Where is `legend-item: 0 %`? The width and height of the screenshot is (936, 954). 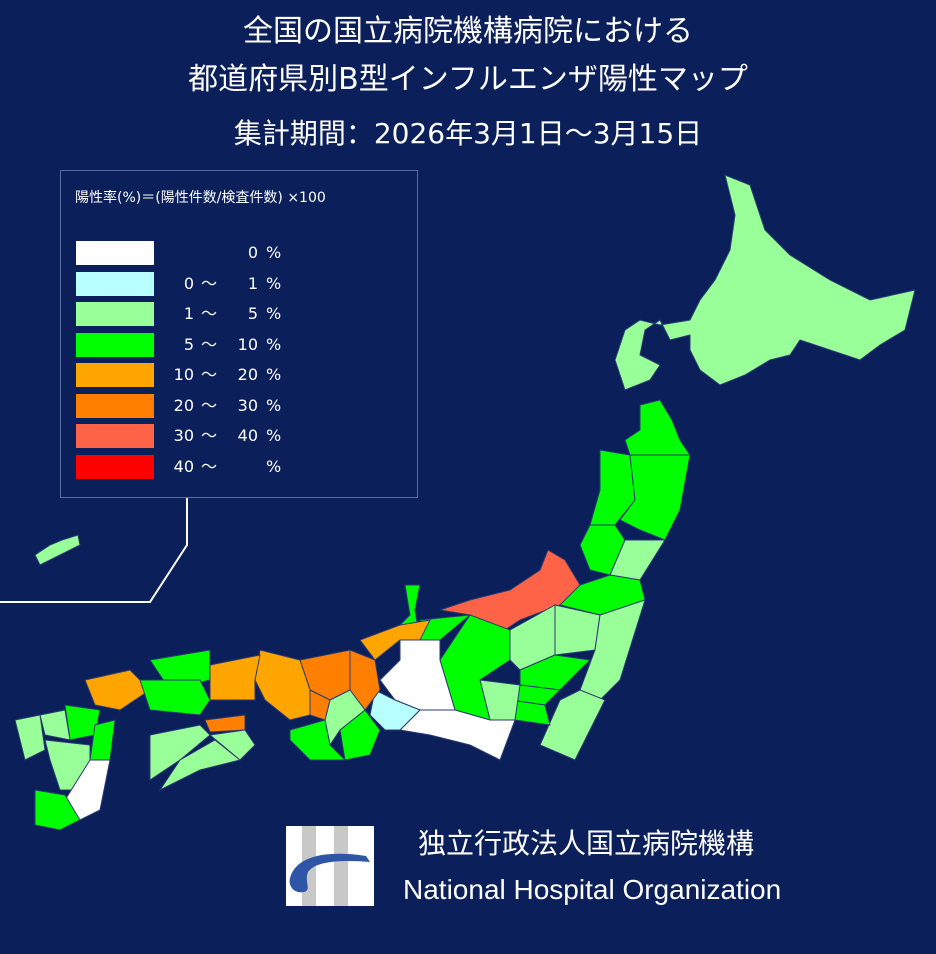 legend-item: 0 % is located at coordinates (241, 254).